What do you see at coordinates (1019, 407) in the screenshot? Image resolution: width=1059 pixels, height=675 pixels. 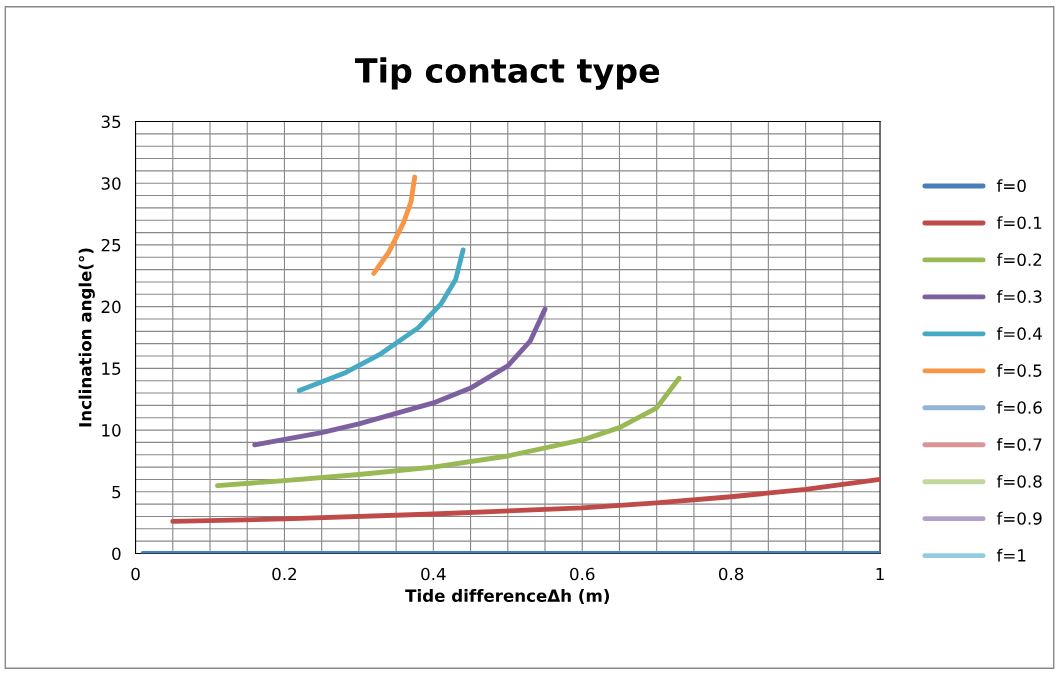 I see `legend-label: f=0.6` at bounding box center [1019, 407].